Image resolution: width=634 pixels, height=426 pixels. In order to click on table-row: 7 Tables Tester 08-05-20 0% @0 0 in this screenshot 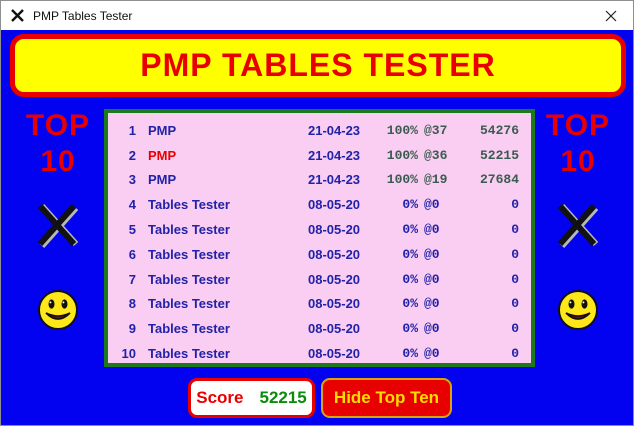, I will do `click(319, 279)`.